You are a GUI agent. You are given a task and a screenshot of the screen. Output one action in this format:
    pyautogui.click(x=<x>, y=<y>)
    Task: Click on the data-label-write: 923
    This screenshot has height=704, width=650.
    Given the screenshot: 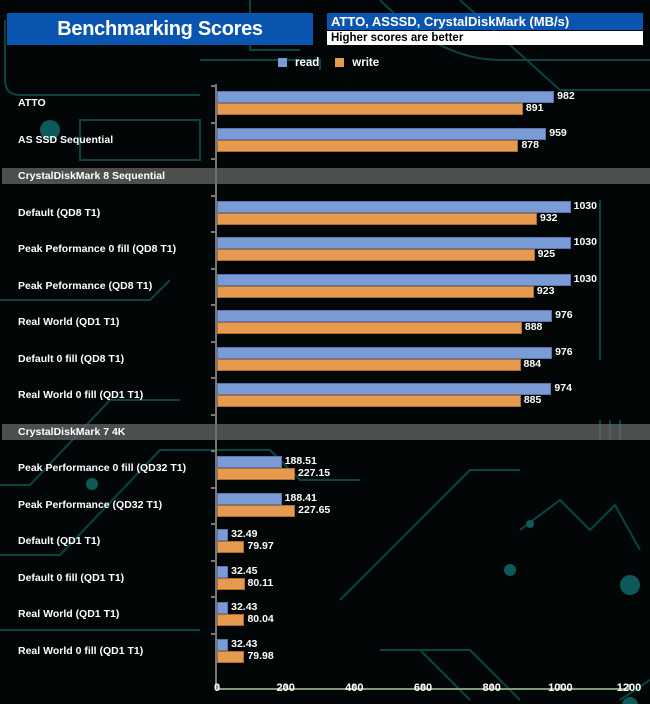 What is the action you would take?
    pyautogui.click(x=545, y=290)
    